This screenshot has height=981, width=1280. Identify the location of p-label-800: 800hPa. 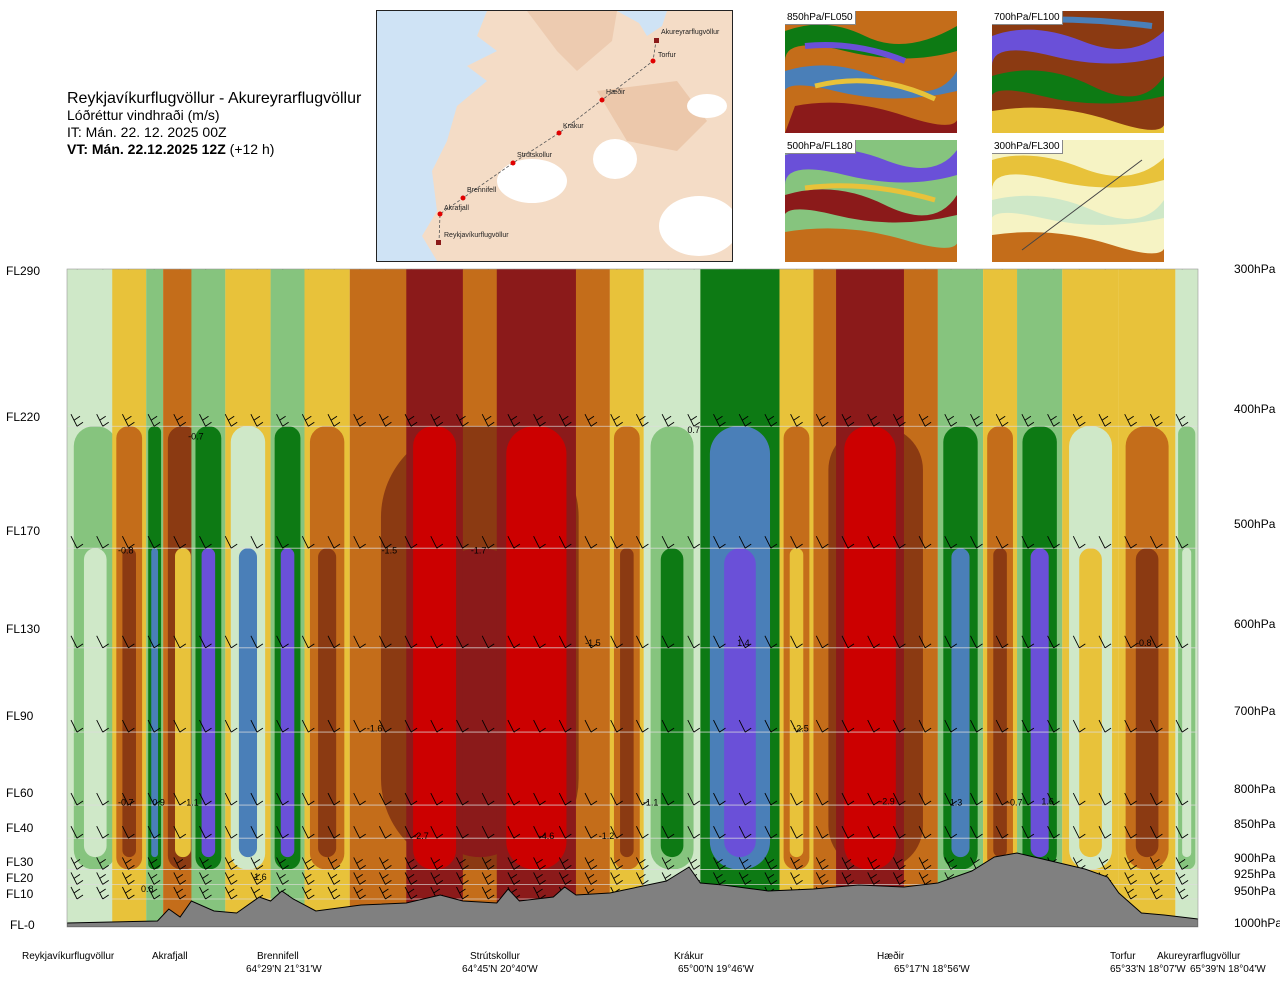
(1255, 789).